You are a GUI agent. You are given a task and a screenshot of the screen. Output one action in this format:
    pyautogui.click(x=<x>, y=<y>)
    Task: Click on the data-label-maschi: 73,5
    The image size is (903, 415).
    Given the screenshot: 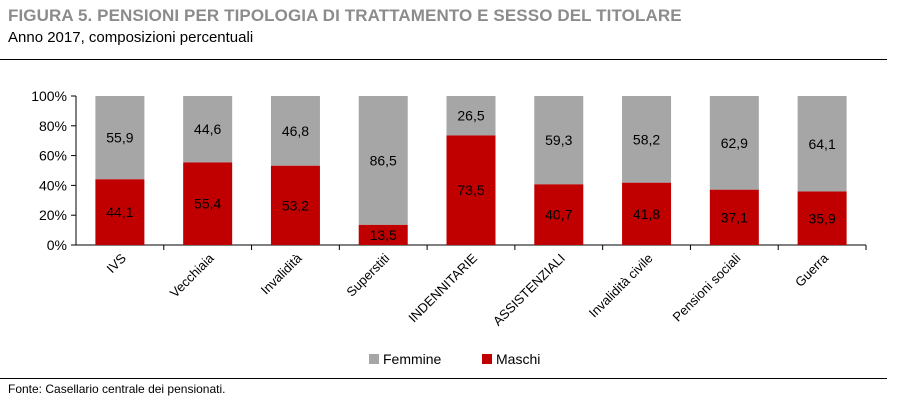 What is the action you would take?
    pyautogui.click(x=470, y=190)
    